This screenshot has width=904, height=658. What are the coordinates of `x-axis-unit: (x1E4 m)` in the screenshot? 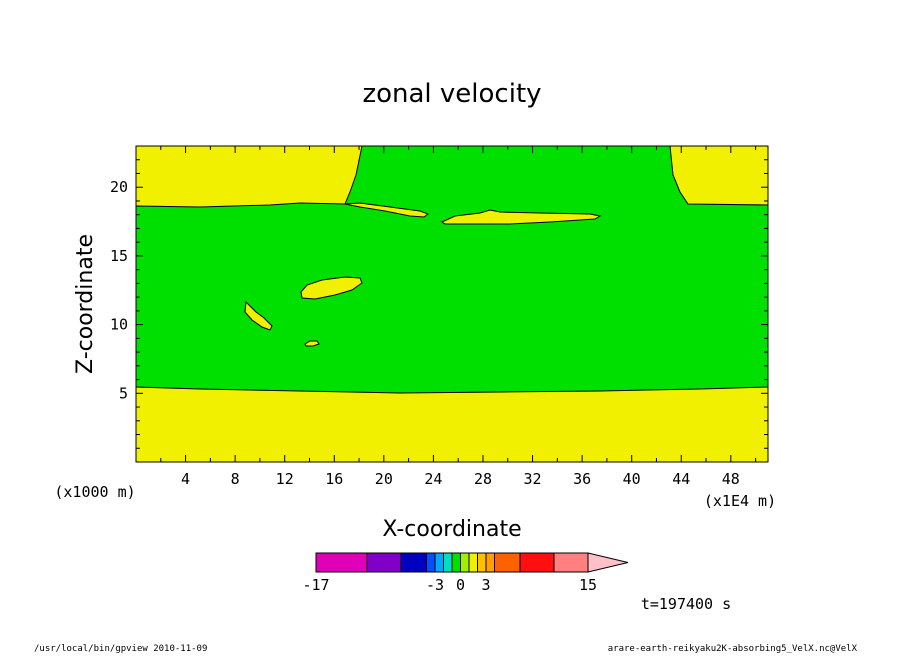 It's located at (740, 501).